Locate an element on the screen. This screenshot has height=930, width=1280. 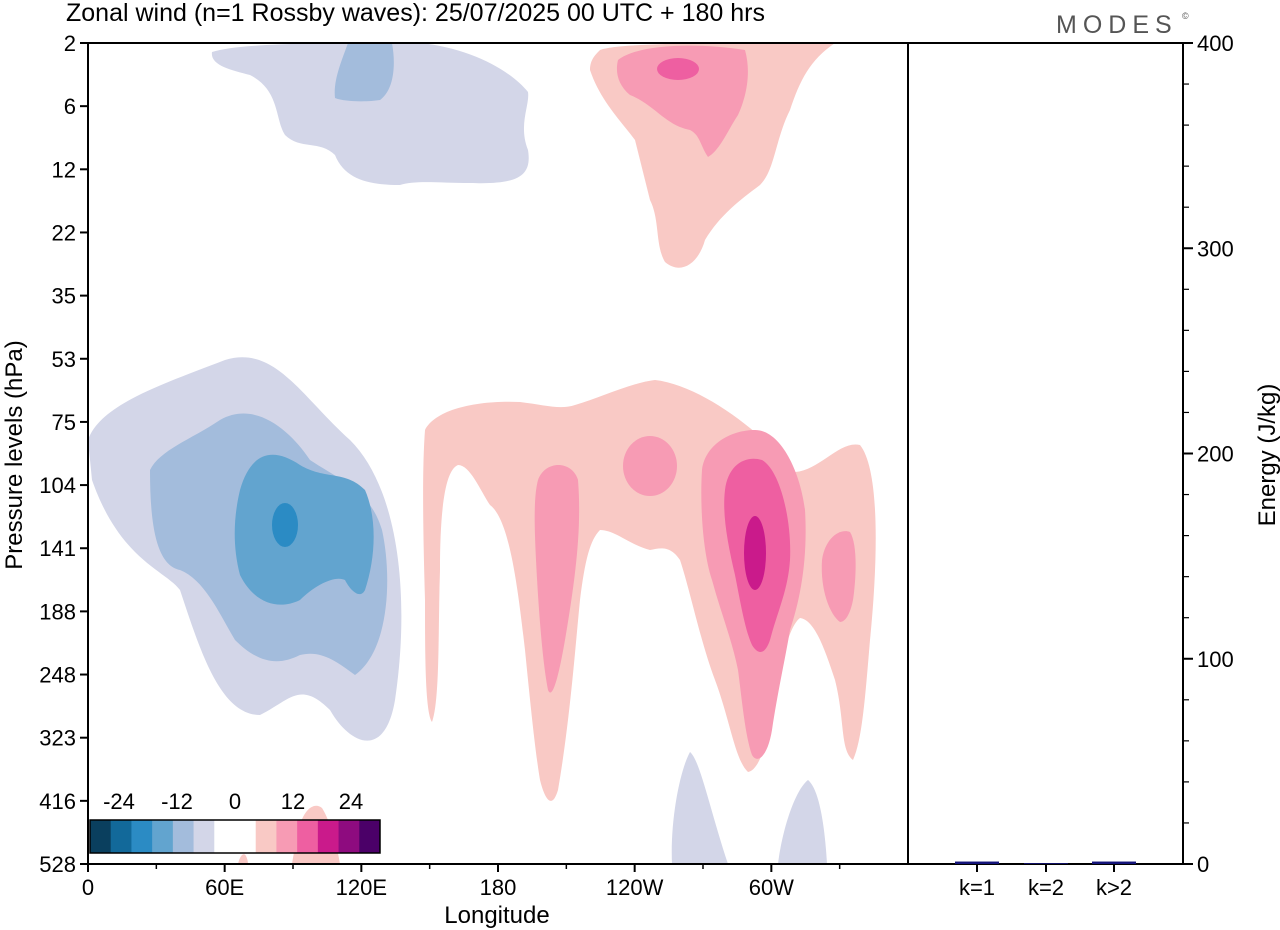
energy-tick-label: 0 is located at coordinates (1203, 864).